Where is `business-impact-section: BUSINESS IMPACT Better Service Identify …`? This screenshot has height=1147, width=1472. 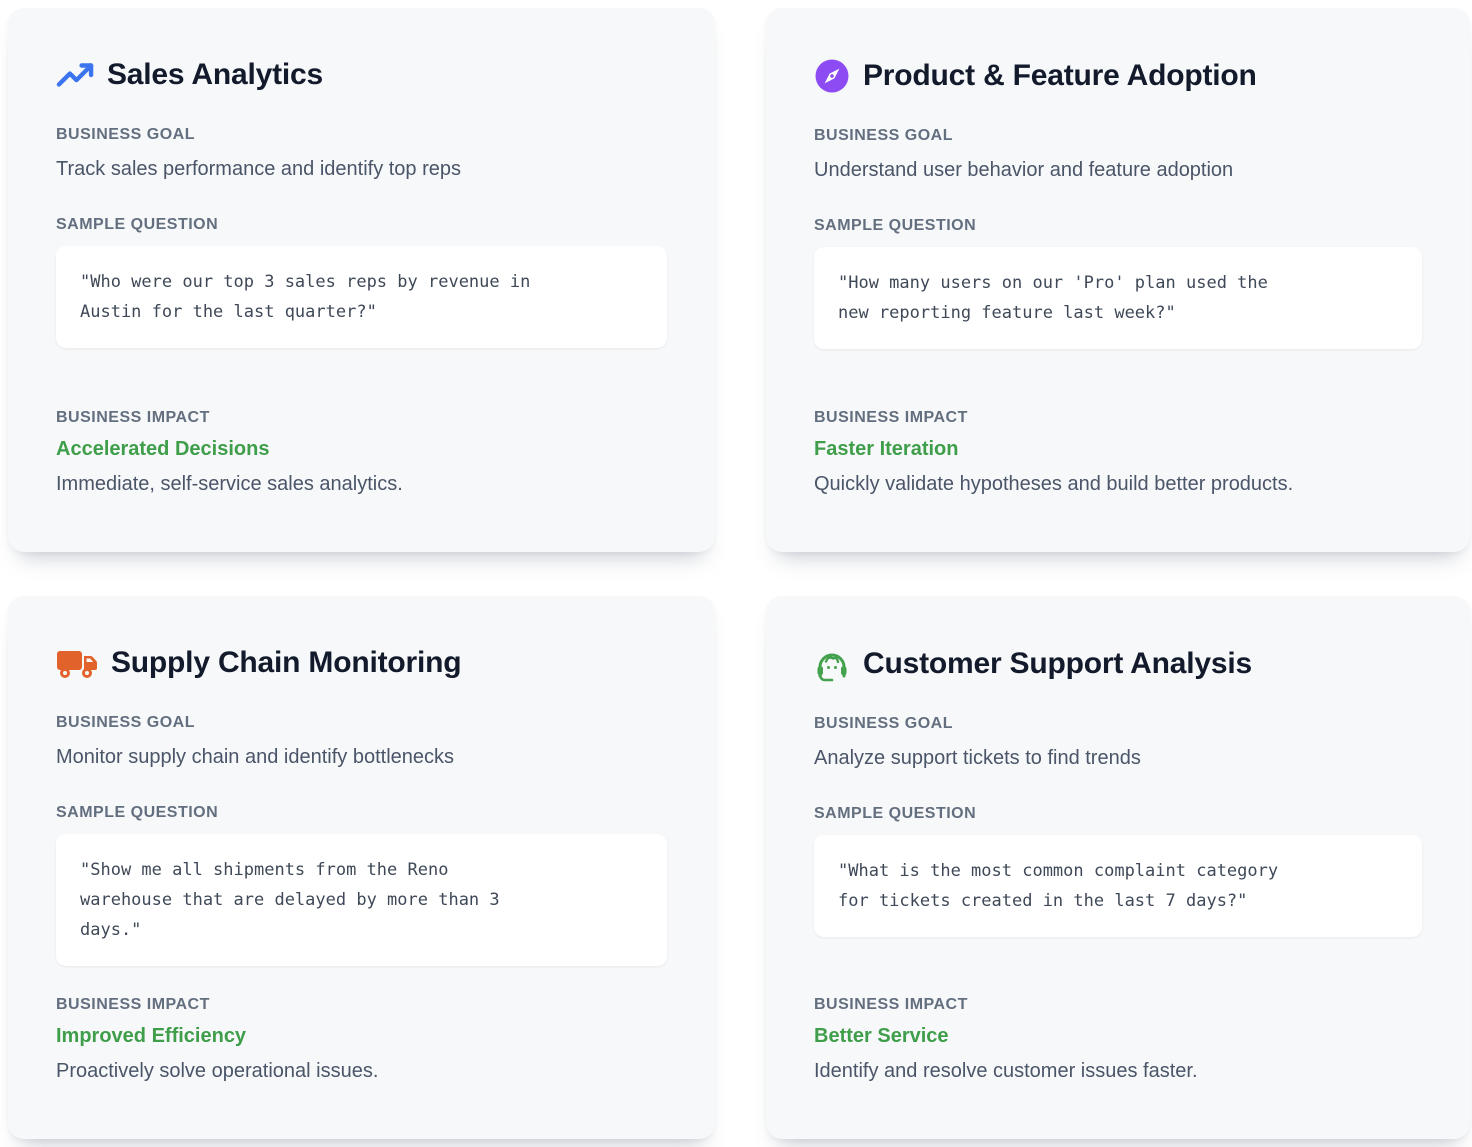 business-impact-section: BUSINESS IMPACT Better Service Identify … is located at coordinates (1118, 1040).